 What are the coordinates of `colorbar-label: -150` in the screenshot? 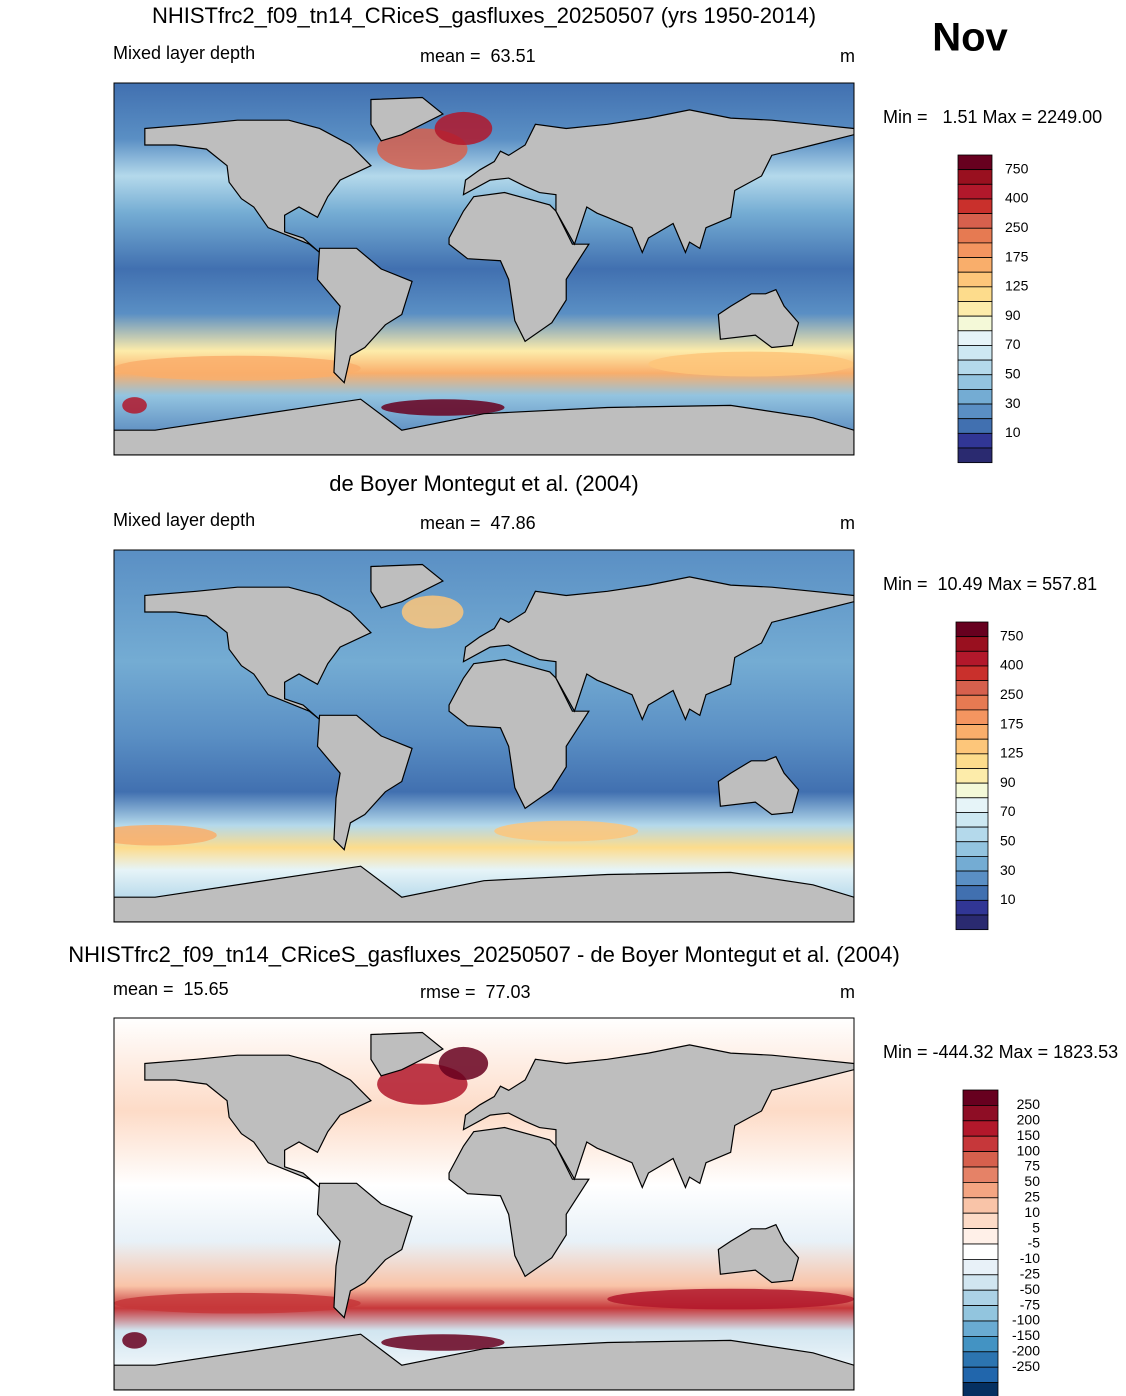 It's located at (1026, 1335).